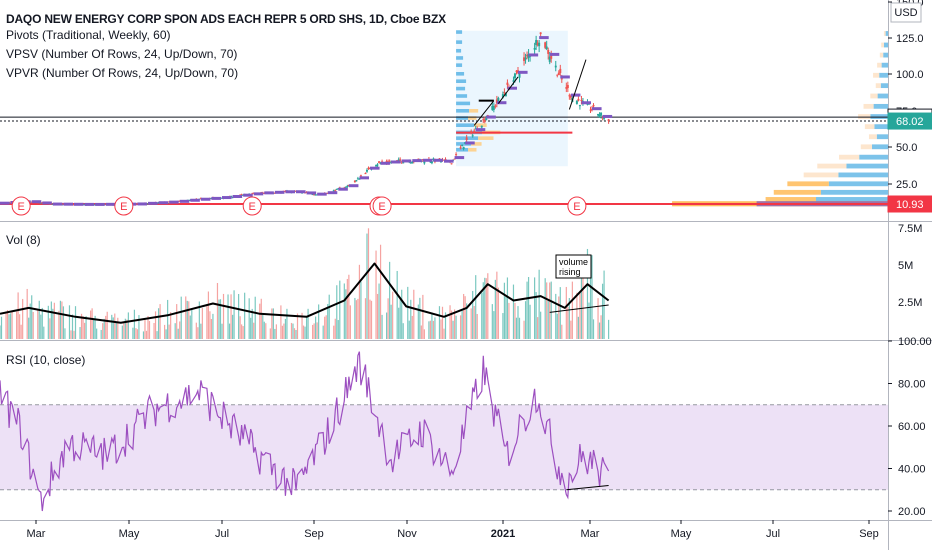 Image resolution: width=932 pixels, height=550 pixels. Describe the element at coordinates (23, 240) in the screenshot. I see `volume-pane-label: Vol (8)` at that location.